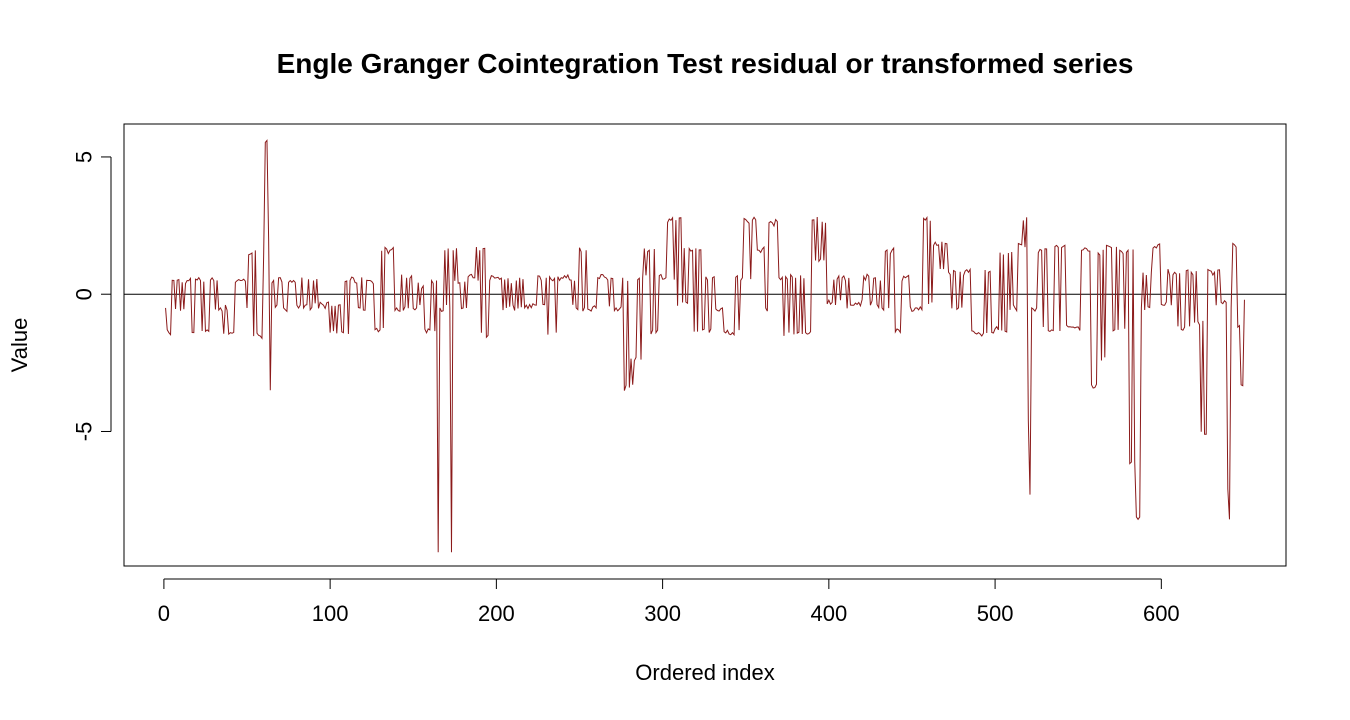  Describe the element at coordinates (1161, 613) in the screenshot. I see `x-tick-label: 600` at that location.